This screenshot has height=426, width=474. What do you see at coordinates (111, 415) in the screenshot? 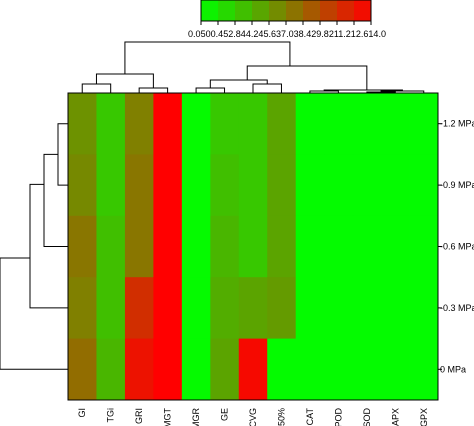
I see `column-label: TGi` at bounding box center [111, 415].